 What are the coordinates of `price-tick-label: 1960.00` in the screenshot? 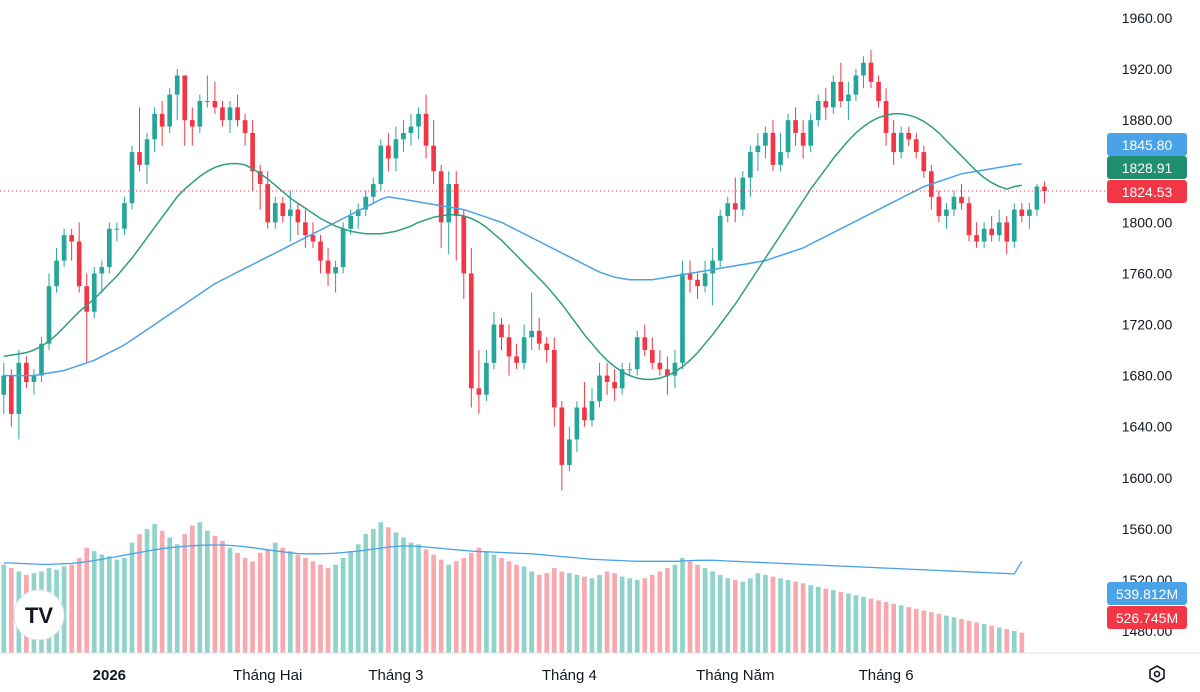 It's located at (1147, 18).